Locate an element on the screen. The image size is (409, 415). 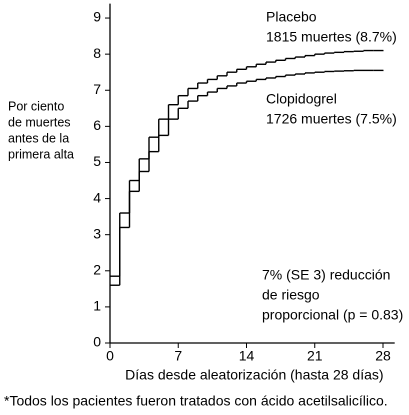
x-tick-label: 14 is located at coordinates (247, 356).